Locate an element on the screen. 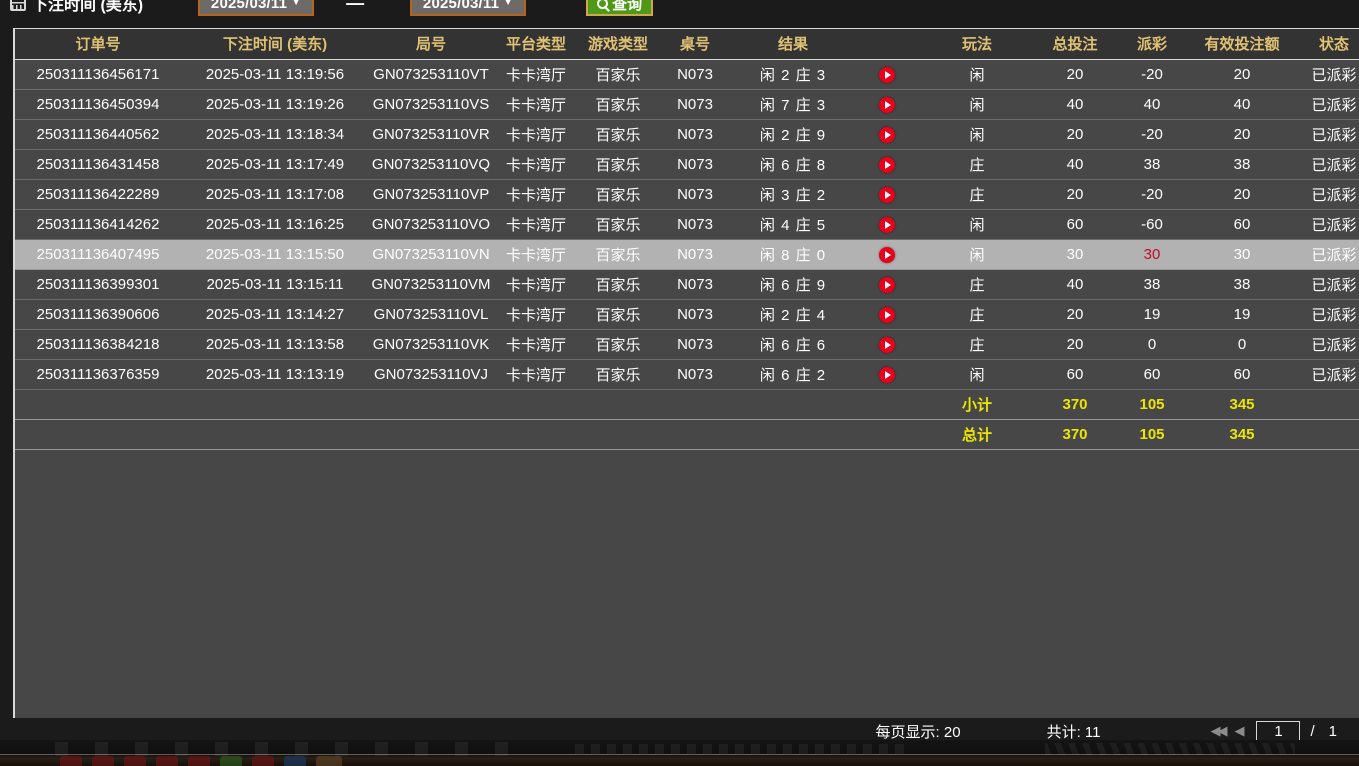 The image size is (1359, 766). cell-order: 250311136390606 is located at coordinates (98, 314).